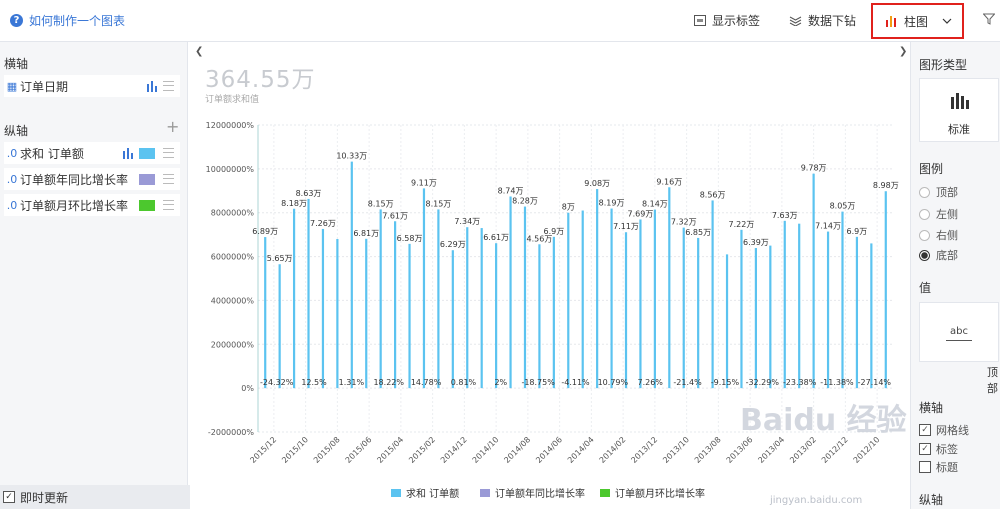 Image resolution: width=1000 pixels, height=509 pixels. Describe the element at coordinates (92, 179) in the screenshot. I see `y-axis-field-2: .0 订单额年同比增长率` at that location.